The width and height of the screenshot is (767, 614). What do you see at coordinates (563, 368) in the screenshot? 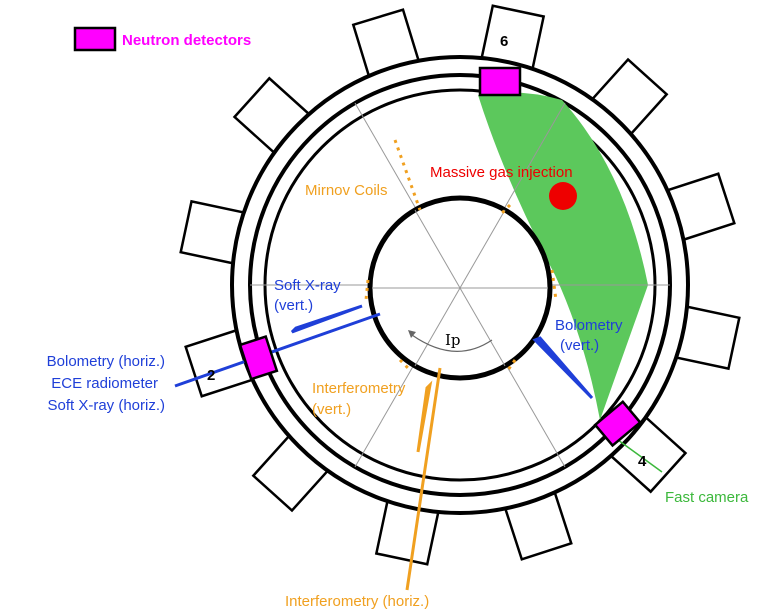
I see `bolo-fan` at bounding box center [563, 368].